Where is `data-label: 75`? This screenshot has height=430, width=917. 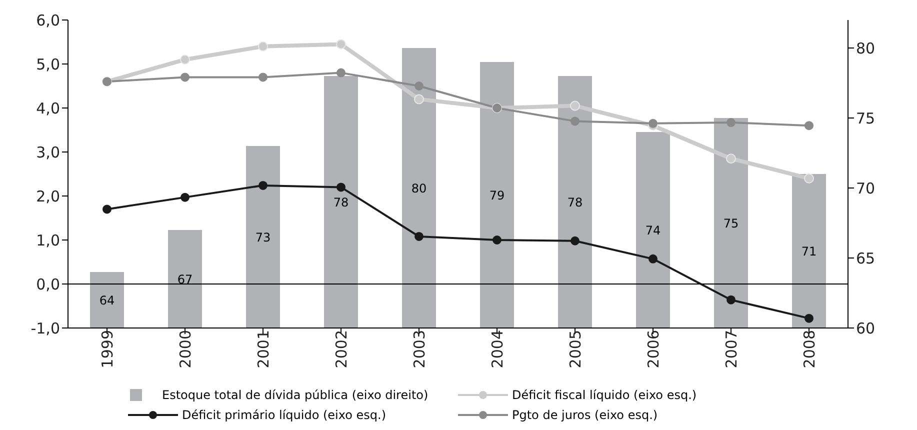 data-label: 75 is located at coordinates (731, 223).